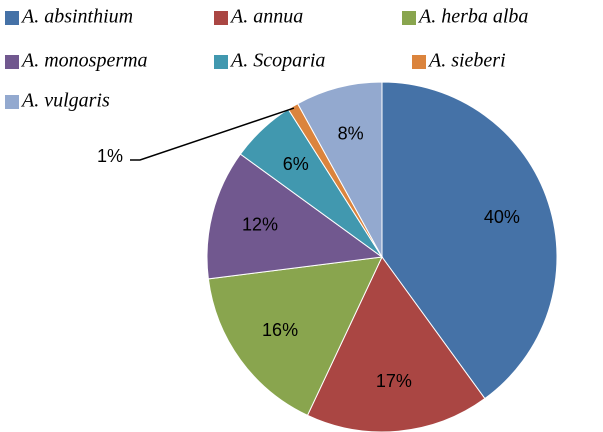 The image size is (603, 432). What do you see at coordinates (502, 217) in the screenshot?
I see `data-label: 40%` at bounding box center [502, 217].